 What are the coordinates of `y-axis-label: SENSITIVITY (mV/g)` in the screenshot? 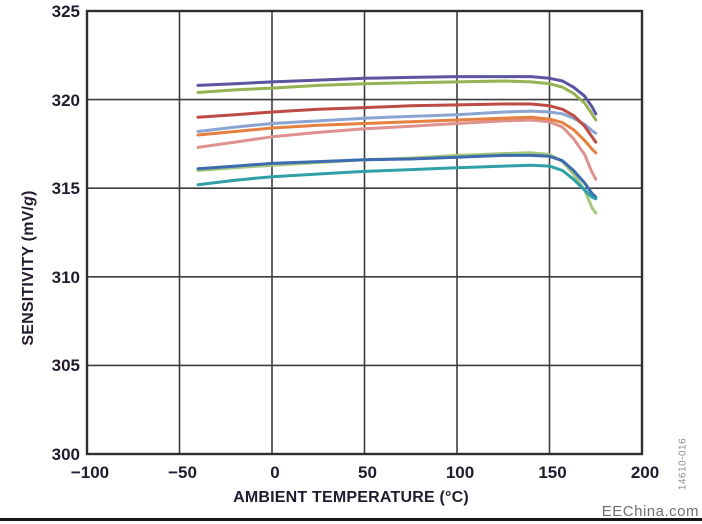 It's located at (29, 267).